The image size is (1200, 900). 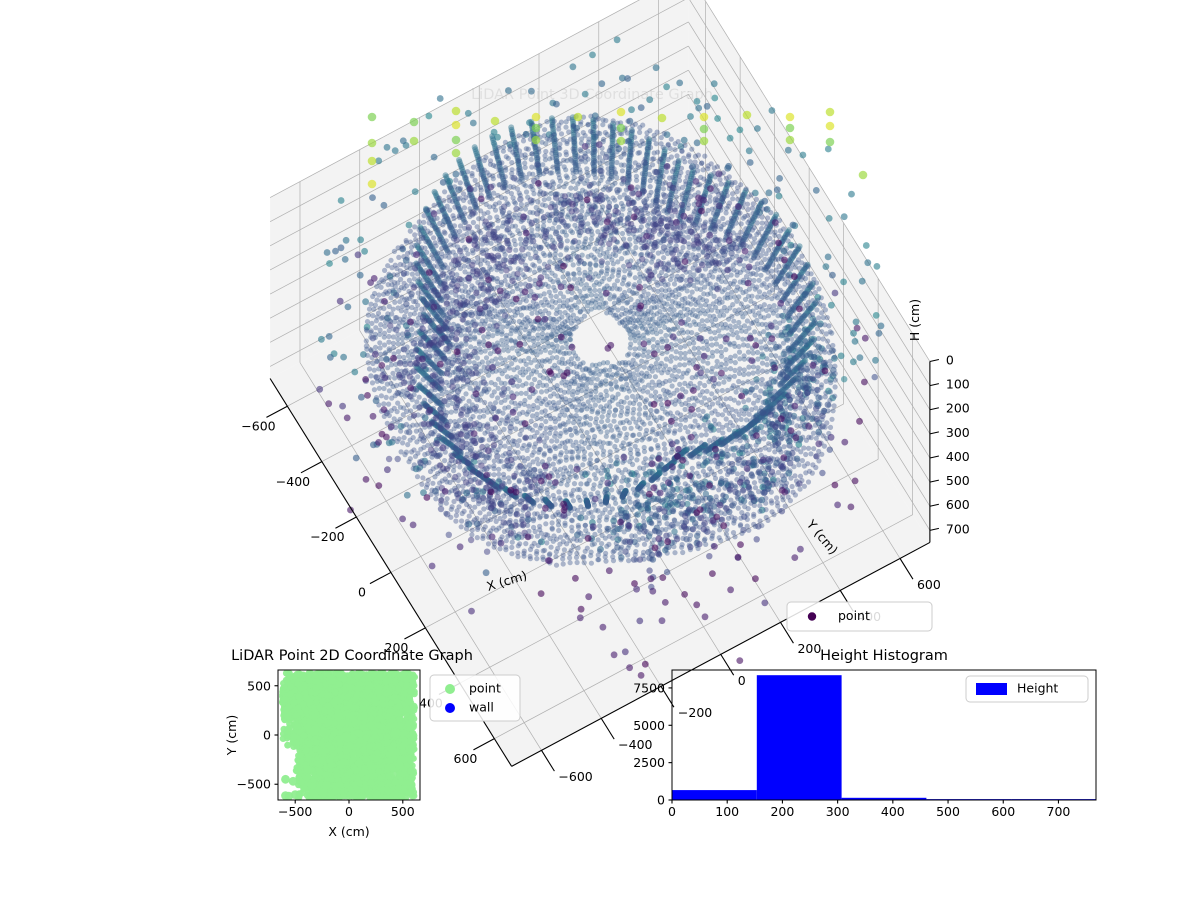 I want to click on histogram-ytick: 0, so click(x=661, y=800).